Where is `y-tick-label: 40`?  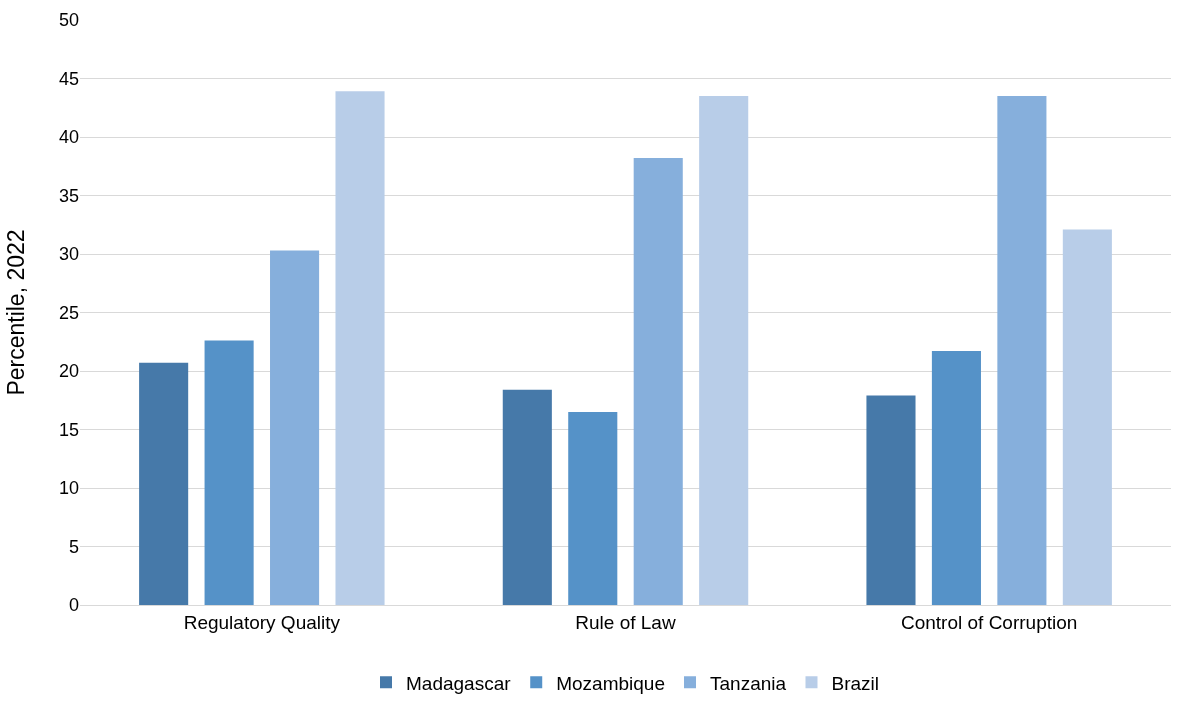
y-tick-label: 40 is located at coordinates (68, 137).